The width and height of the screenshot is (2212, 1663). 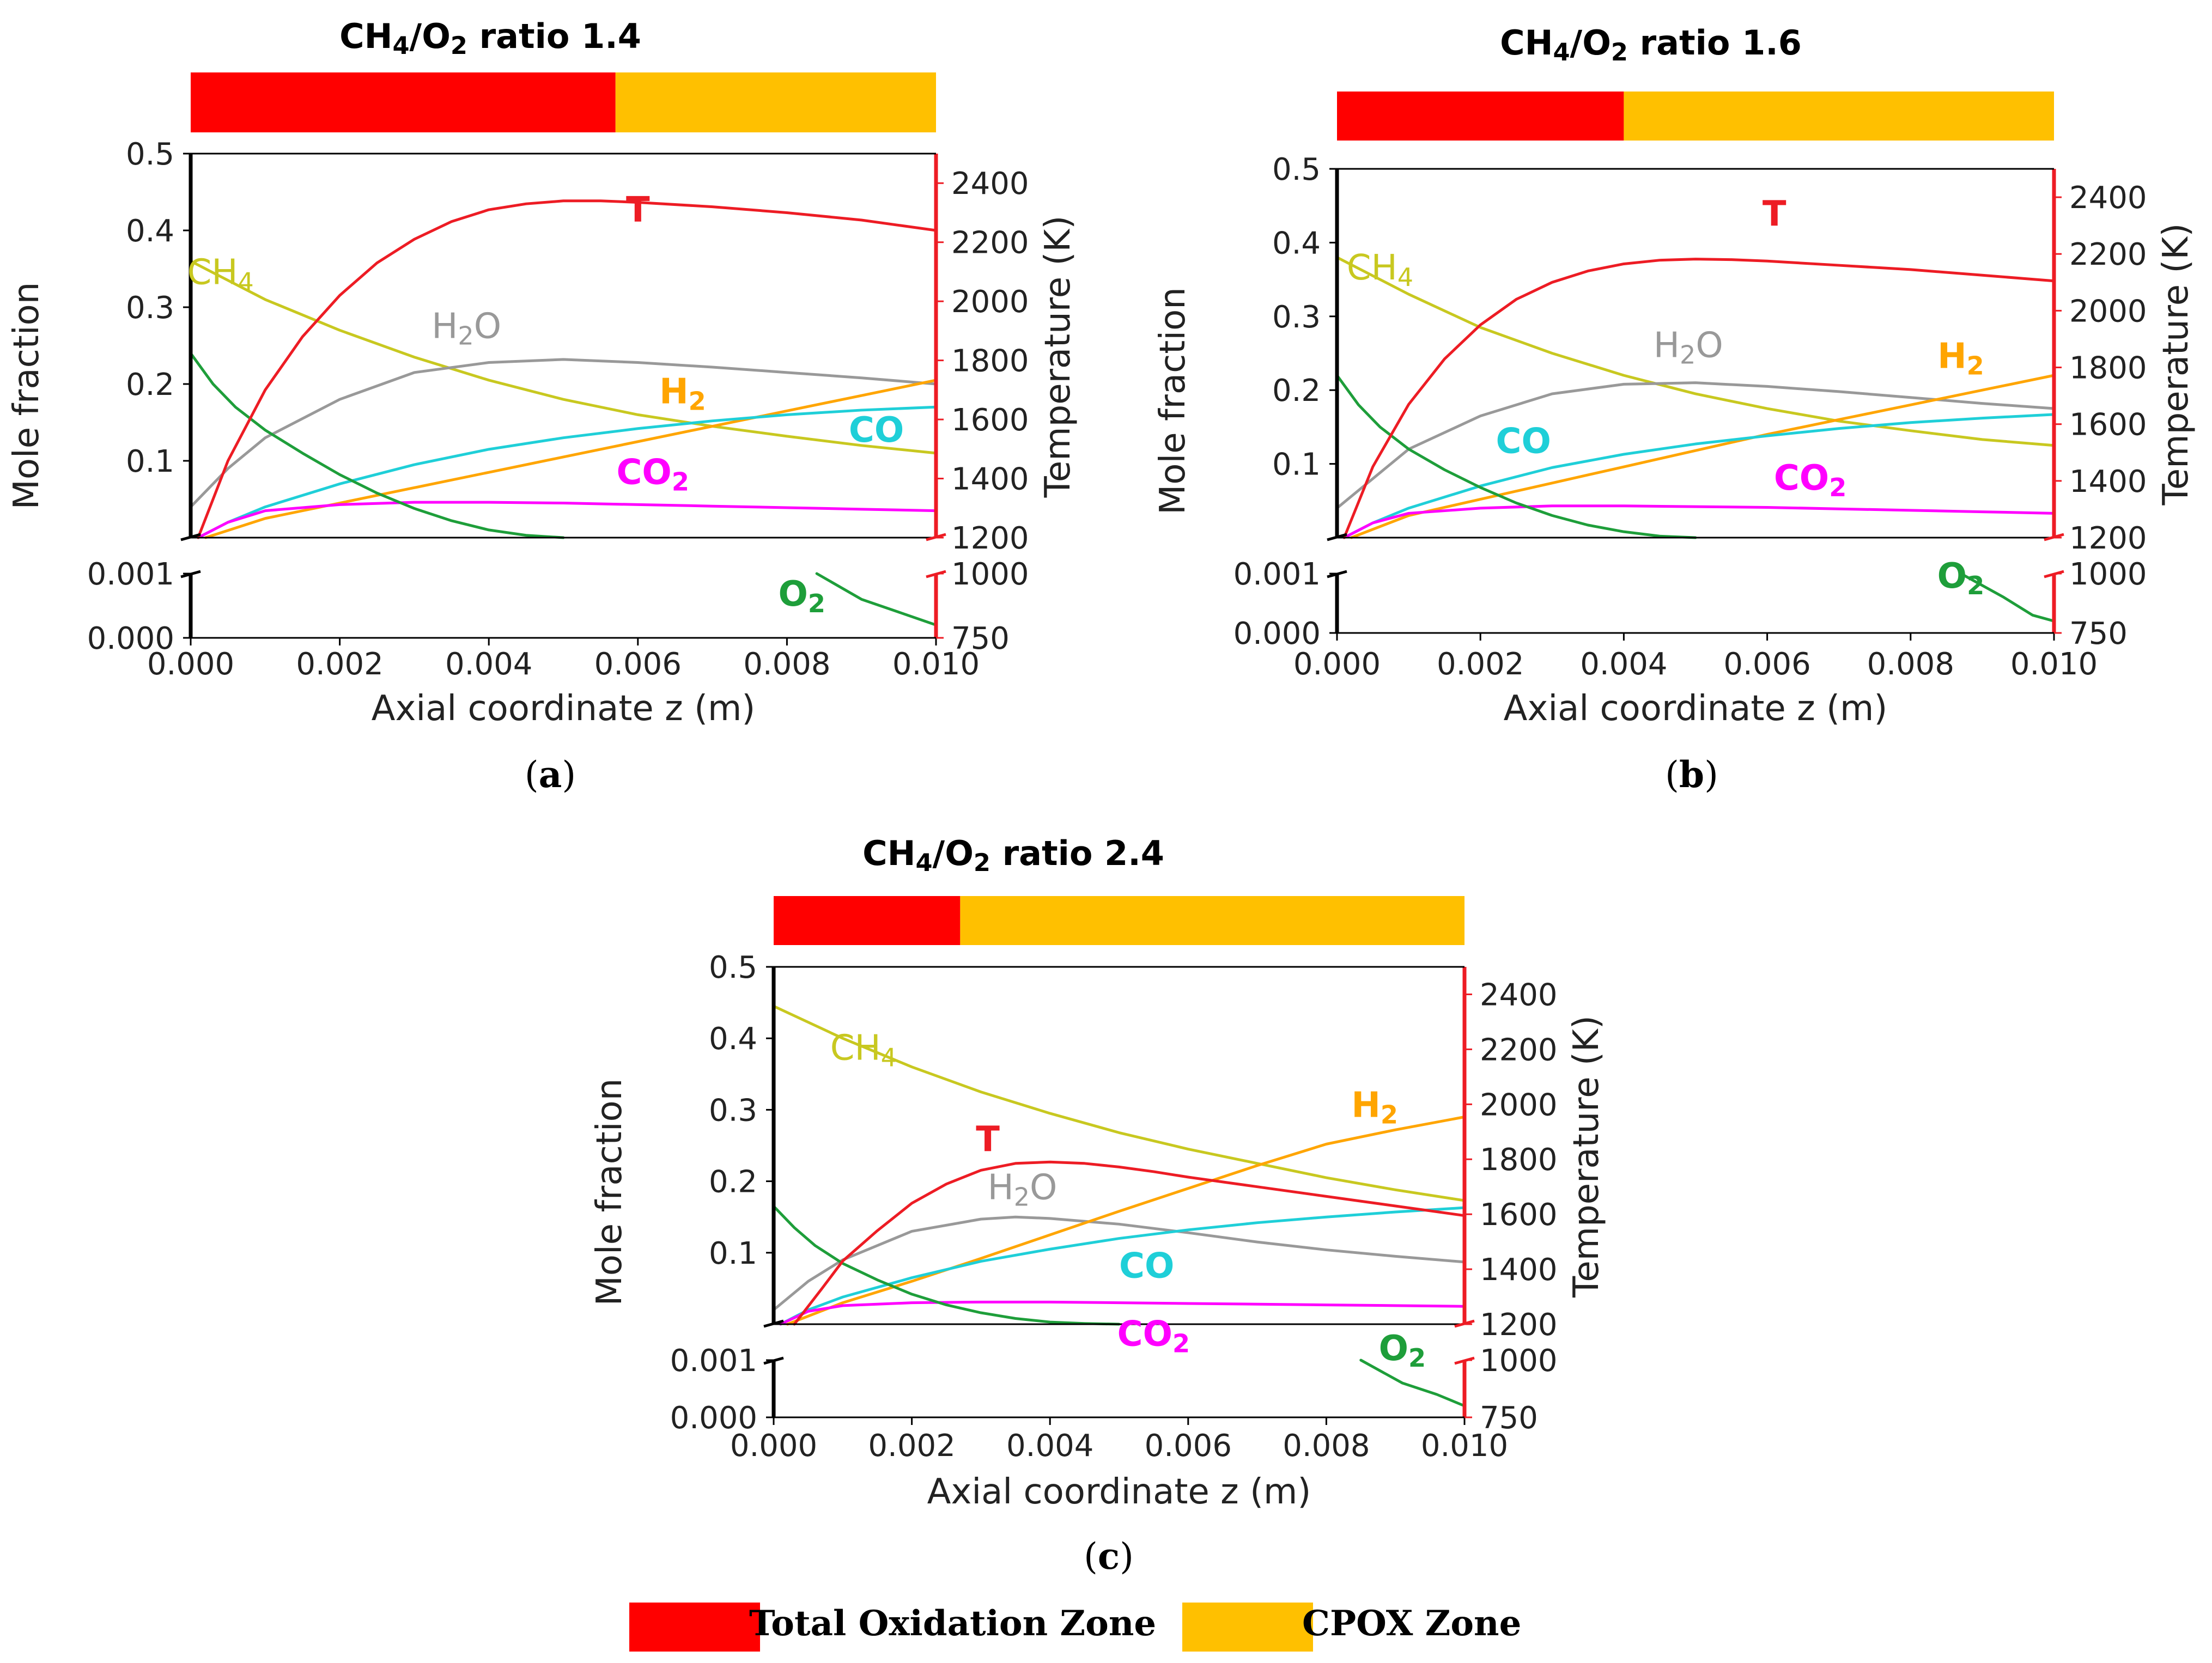 I want to click on legend: Total Oxidation Zone CPOX Zone, so click(x=1075, y=1628).